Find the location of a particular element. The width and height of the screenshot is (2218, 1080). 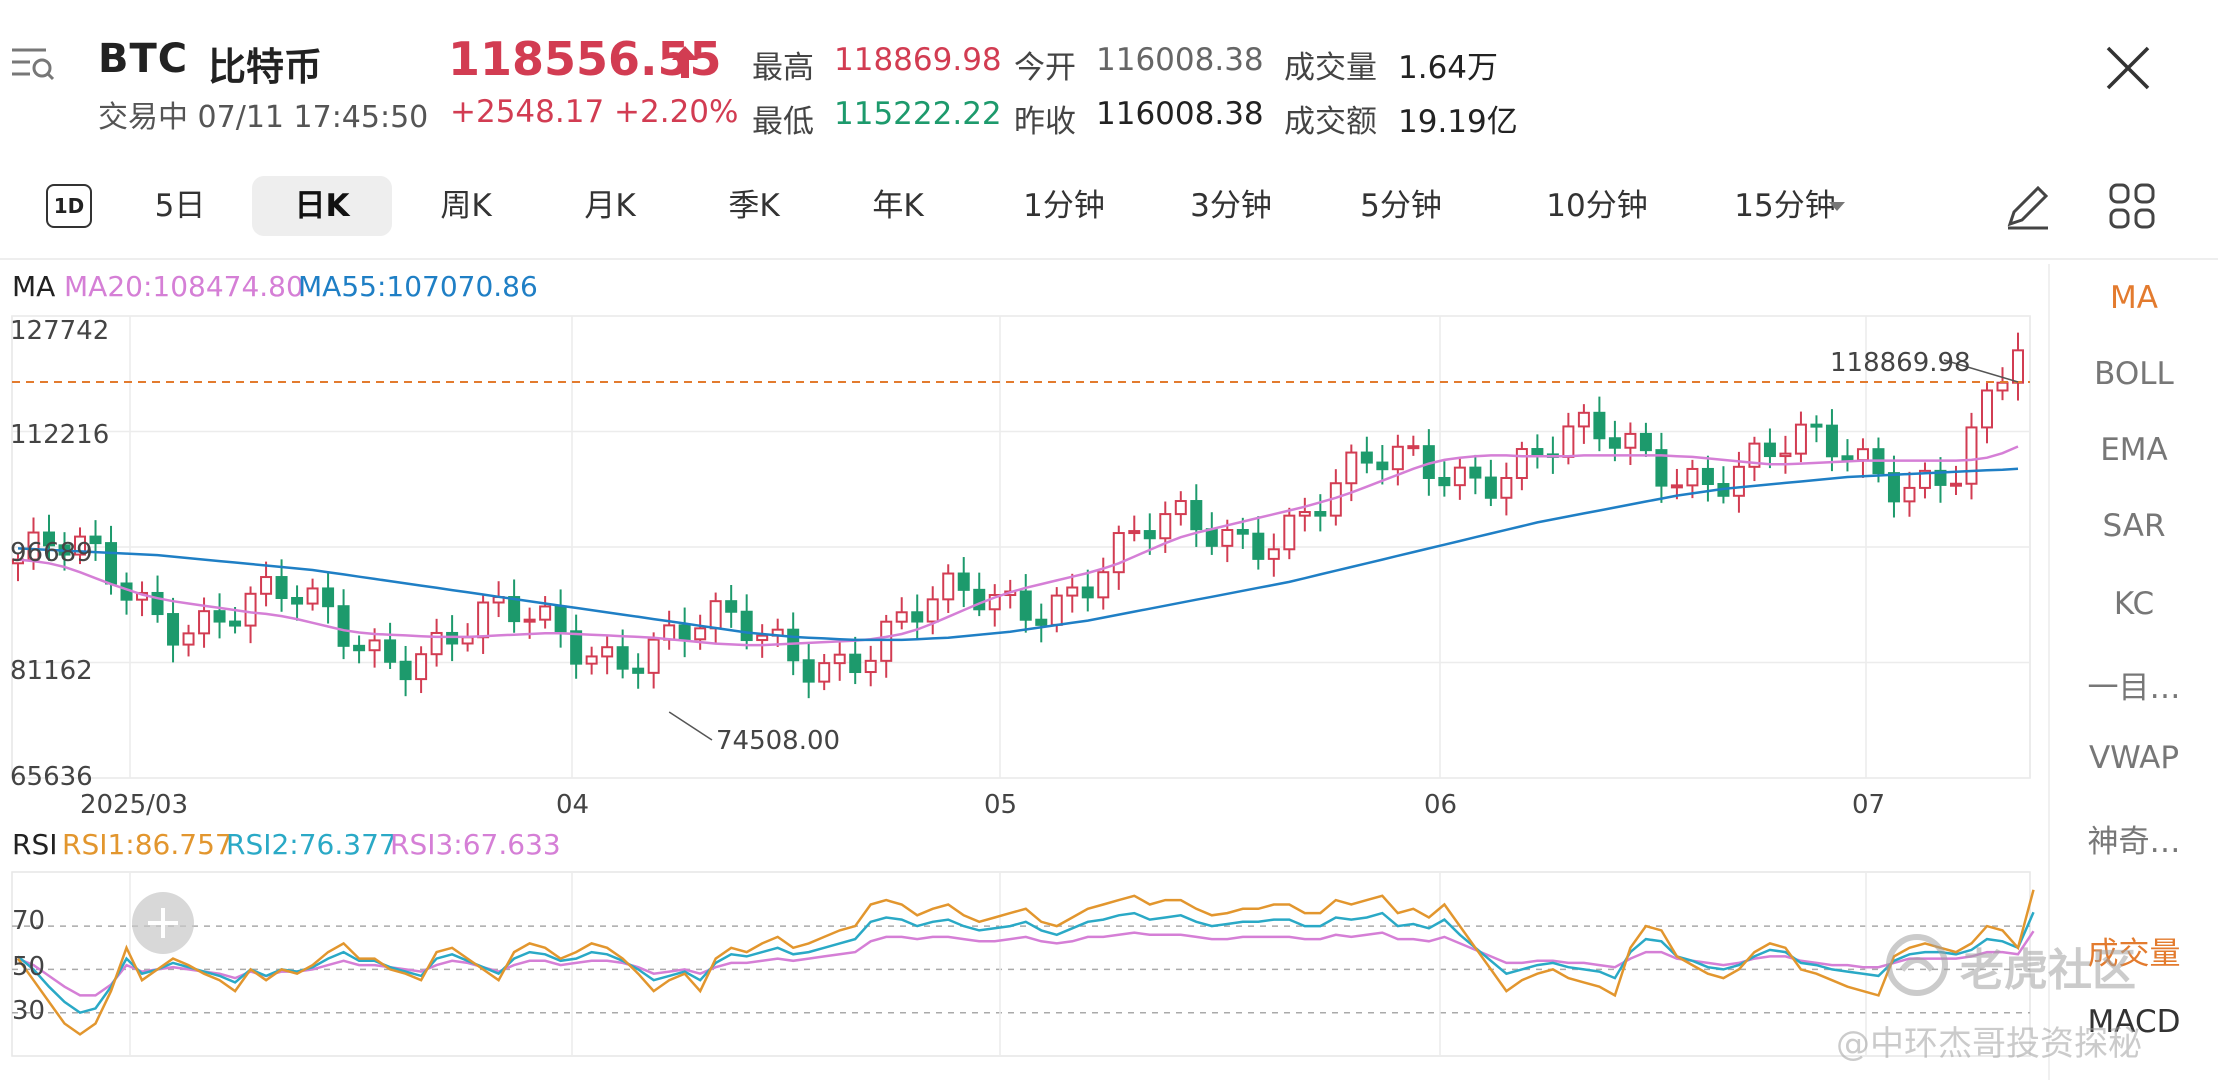

menu-list-icon is located at coordinates (32, 64).